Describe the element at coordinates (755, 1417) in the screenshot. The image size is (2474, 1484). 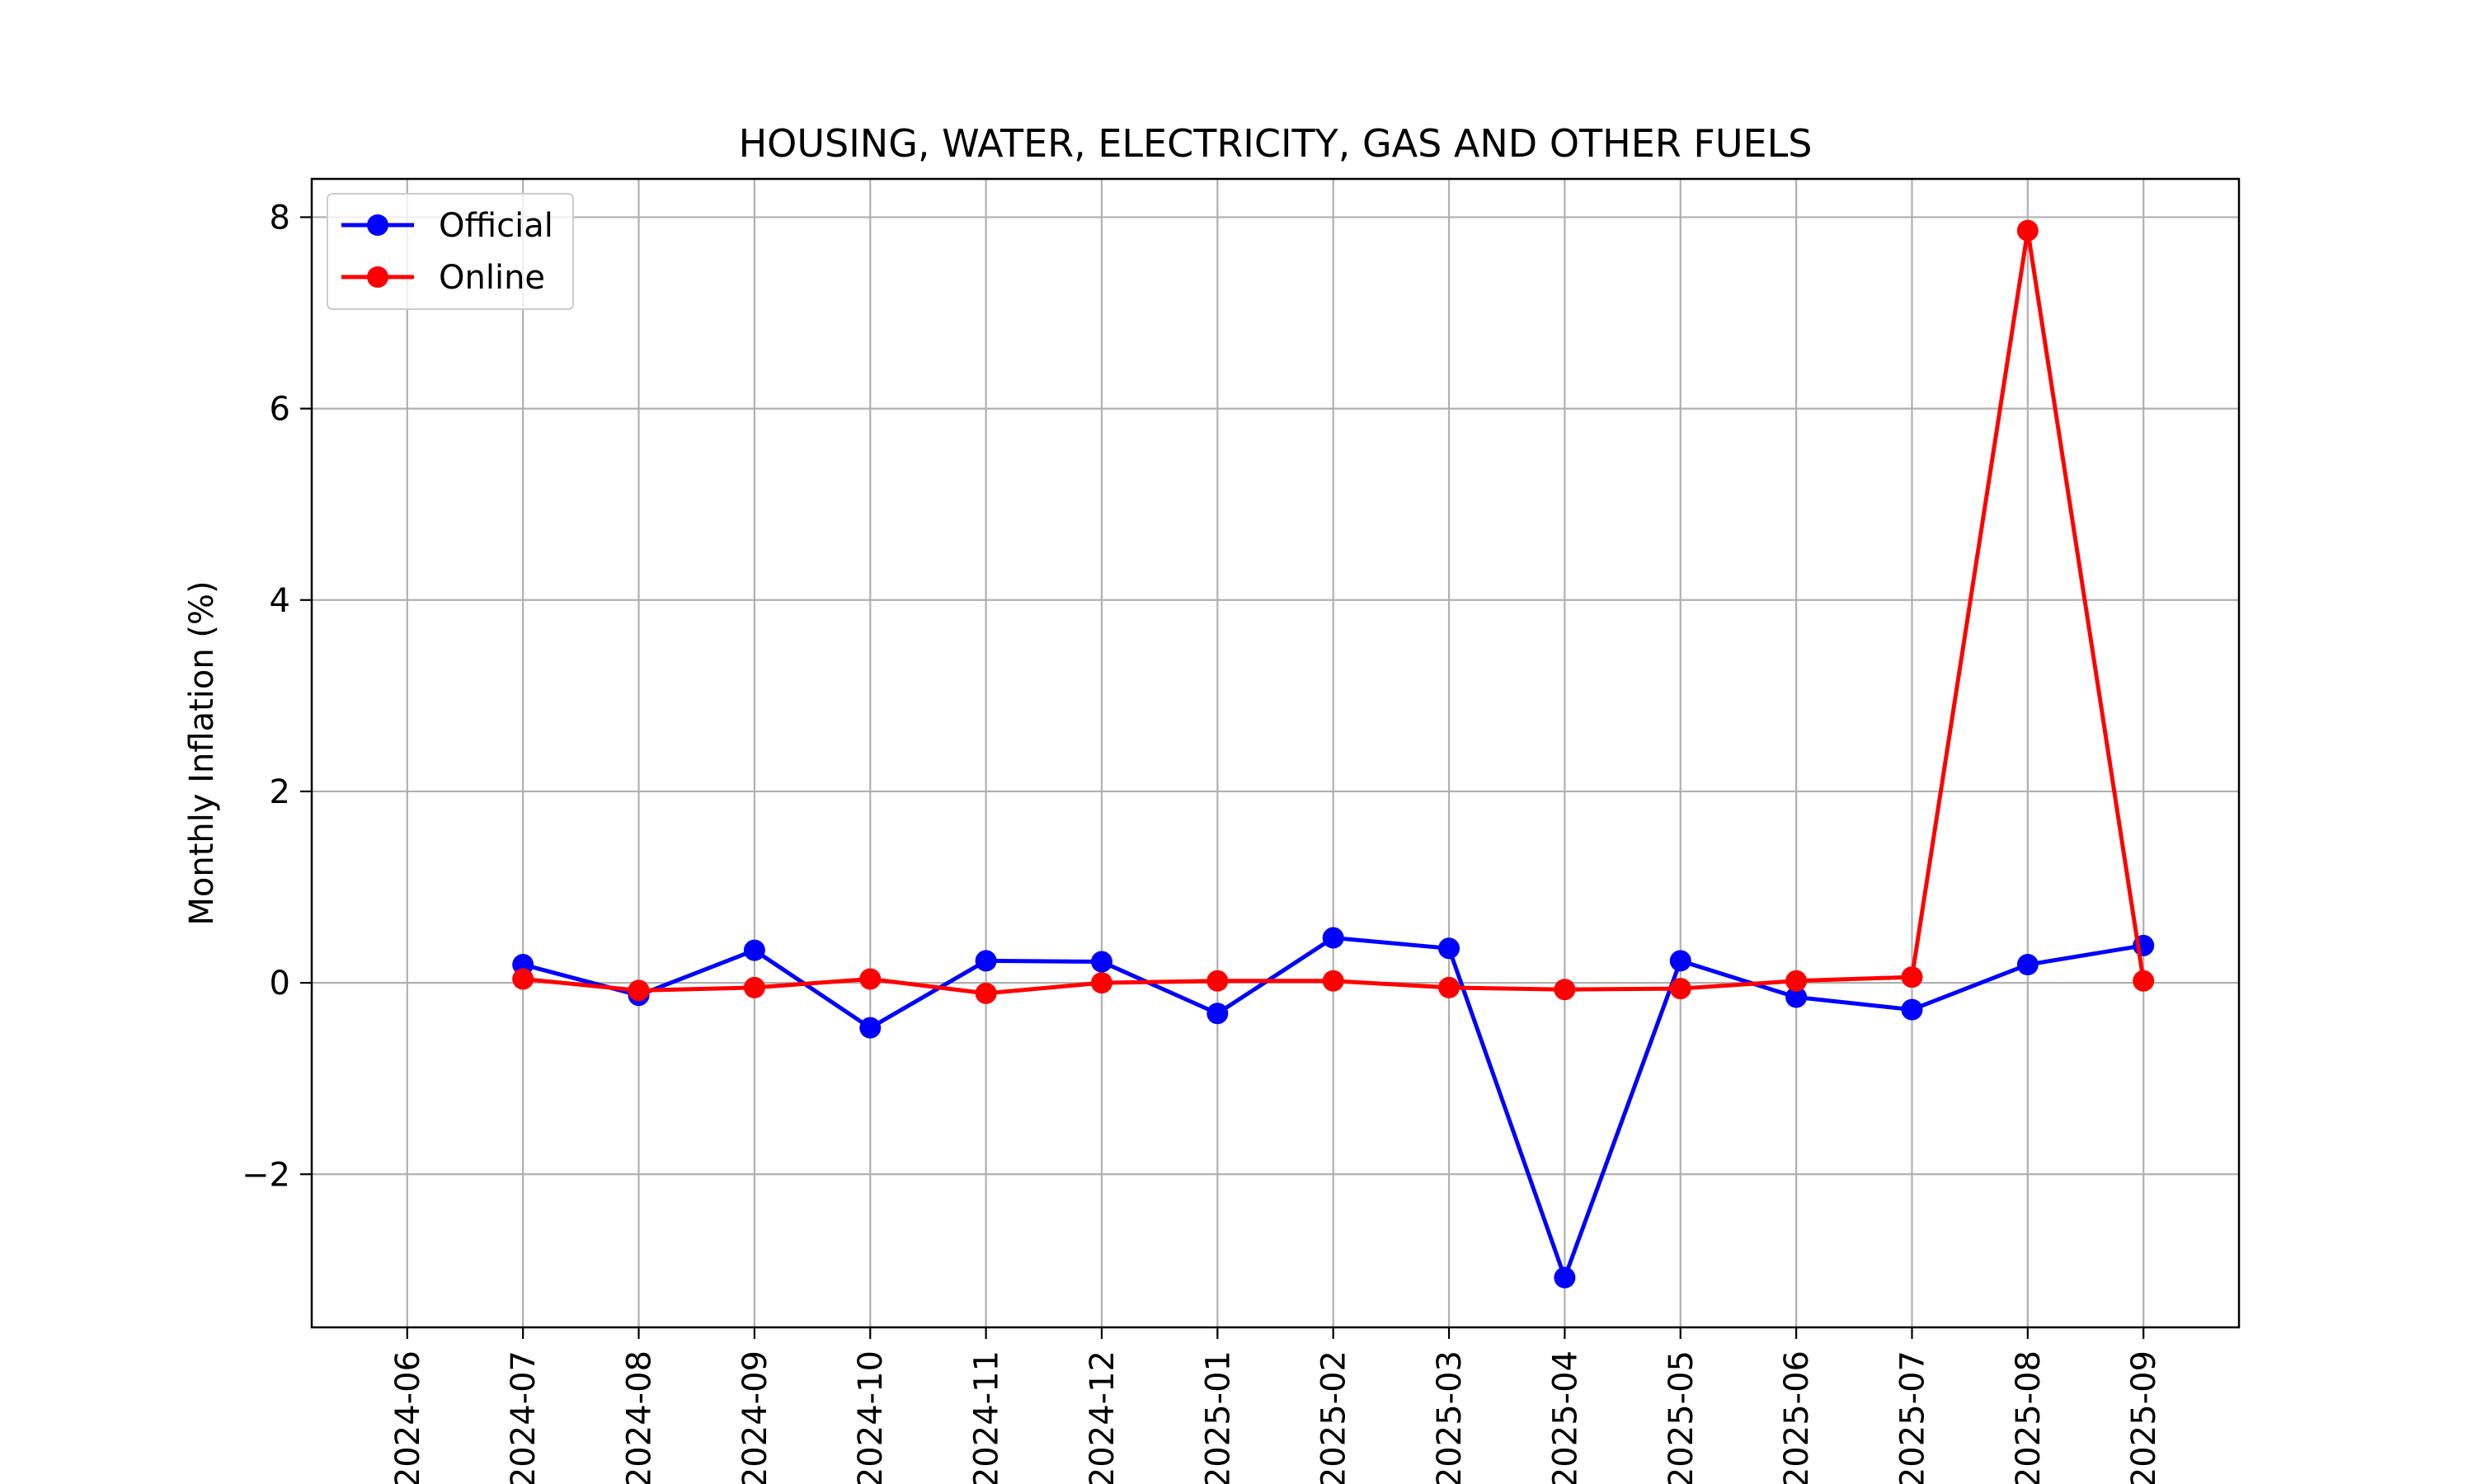
I see `x-tick-label: 2024-09` at that location.